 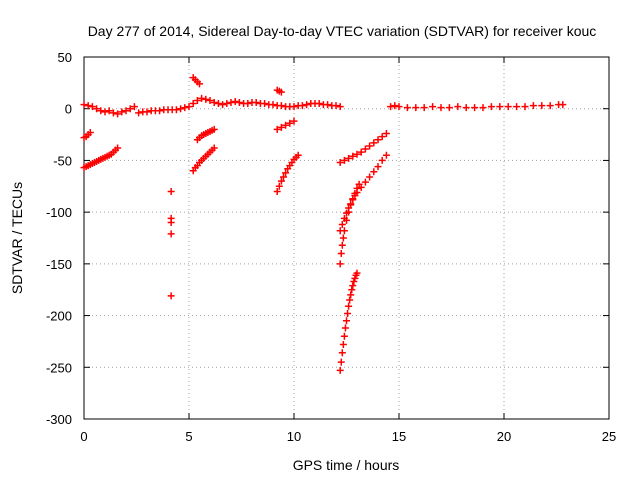 I want to click on y-tick-label: -50, so click(x=62, y=160).